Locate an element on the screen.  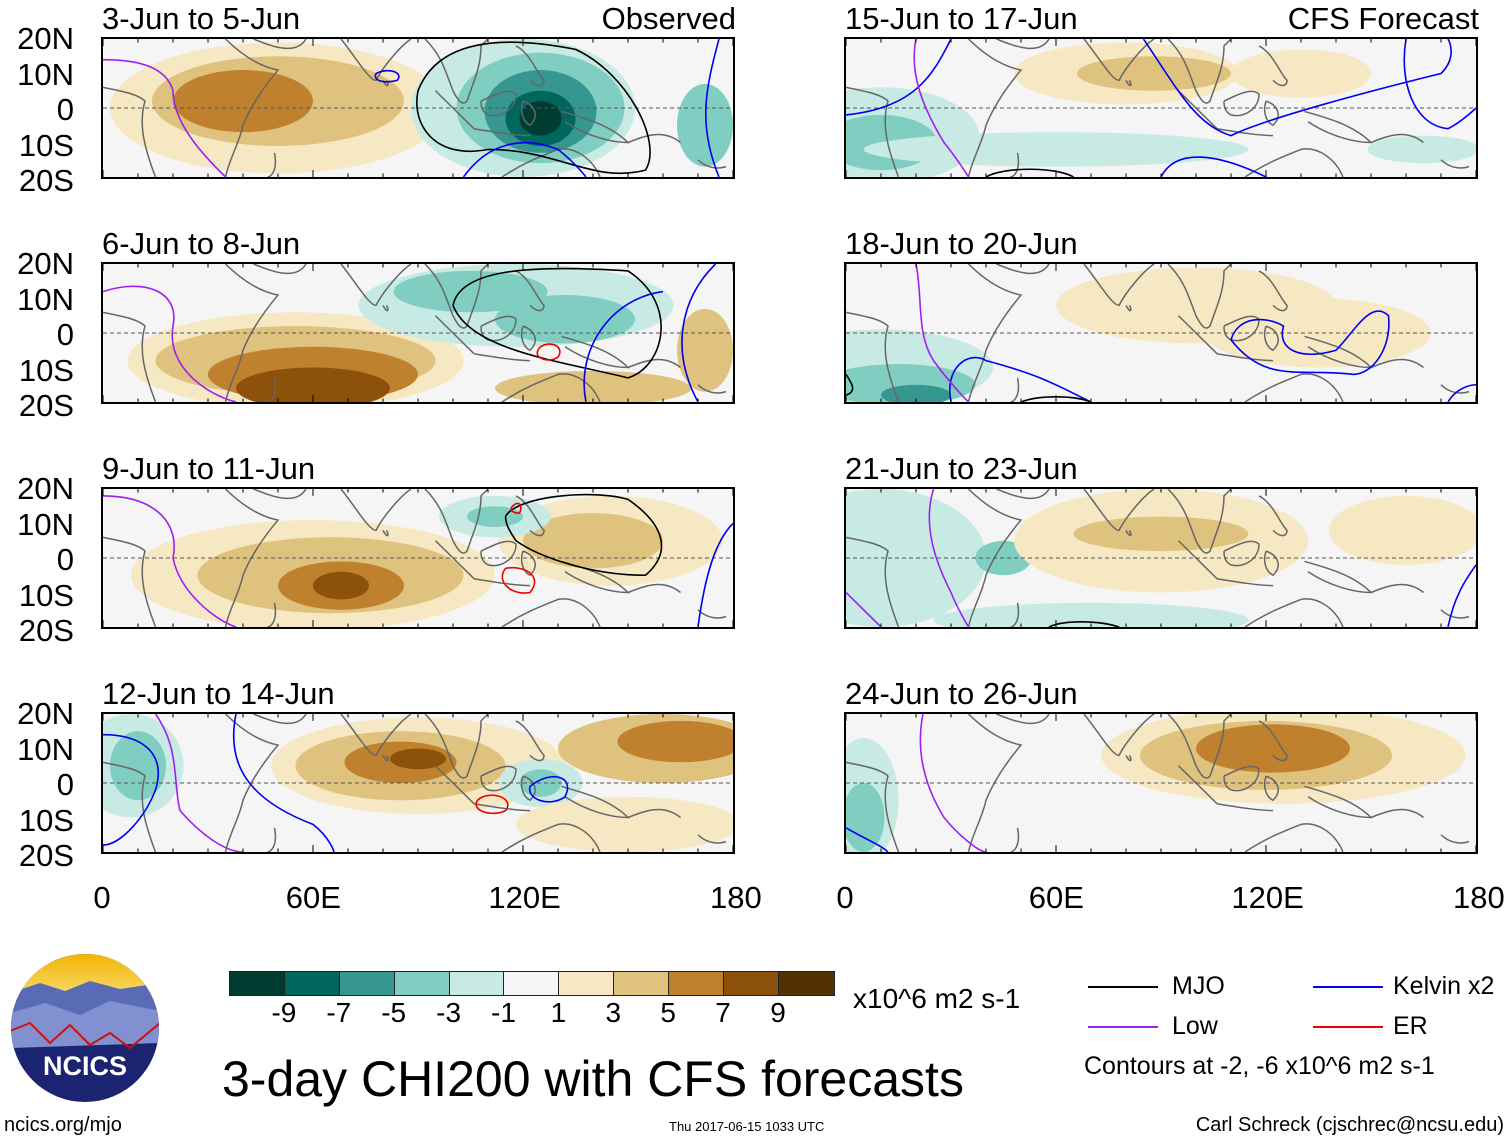
colorbar-label: 1 is located at coordinates (558, 1012).